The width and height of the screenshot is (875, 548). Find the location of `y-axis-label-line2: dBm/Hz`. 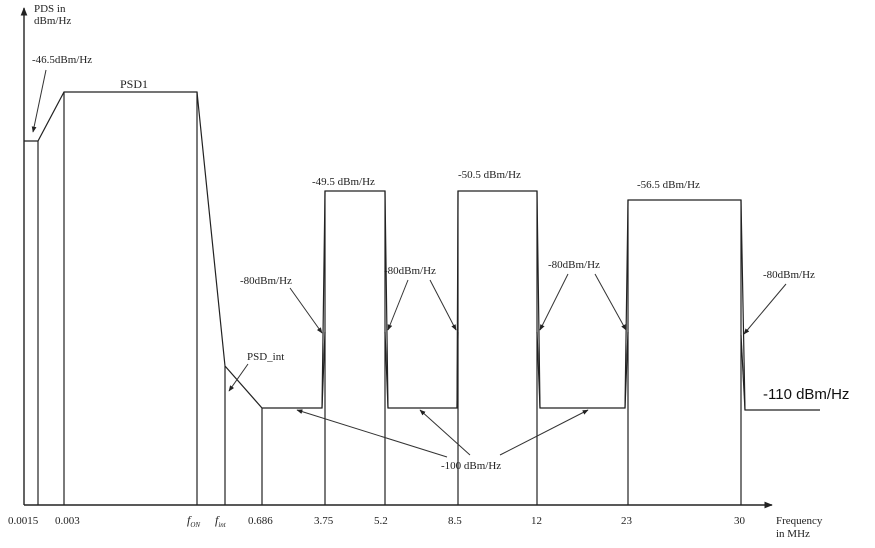

y-axis-label-line2: dBm/Hz is located at coordinates (52, 21).